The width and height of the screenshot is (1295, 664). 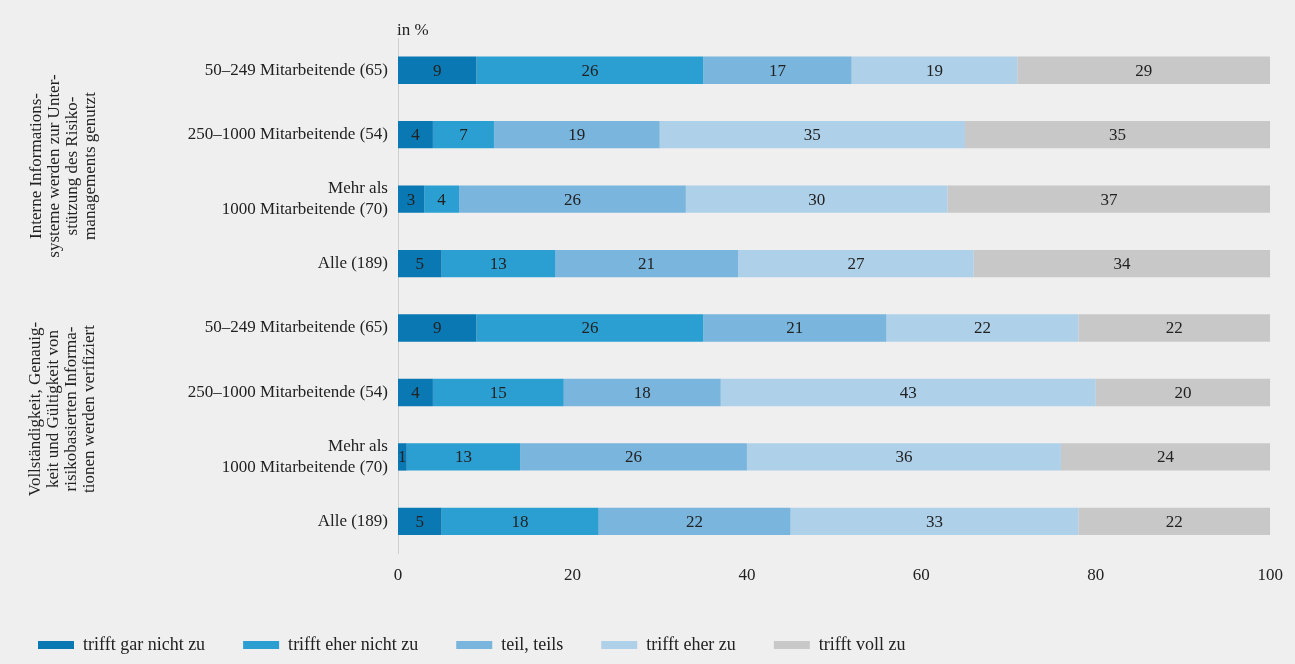 I want to click on data-label: 43, so click(x=908, y=392).